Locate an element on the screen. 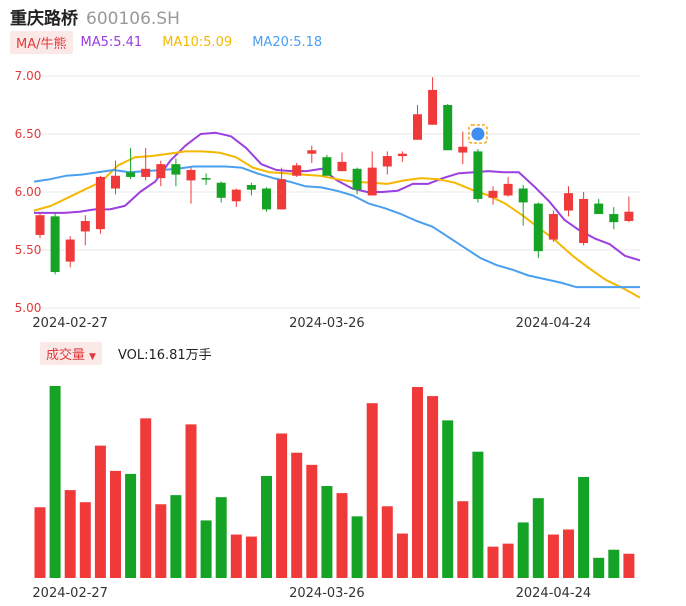 Image resolution: width=686 pixels, height=606 pixels. y-tick-label: 6.50 is located at coordinates (28, 134).